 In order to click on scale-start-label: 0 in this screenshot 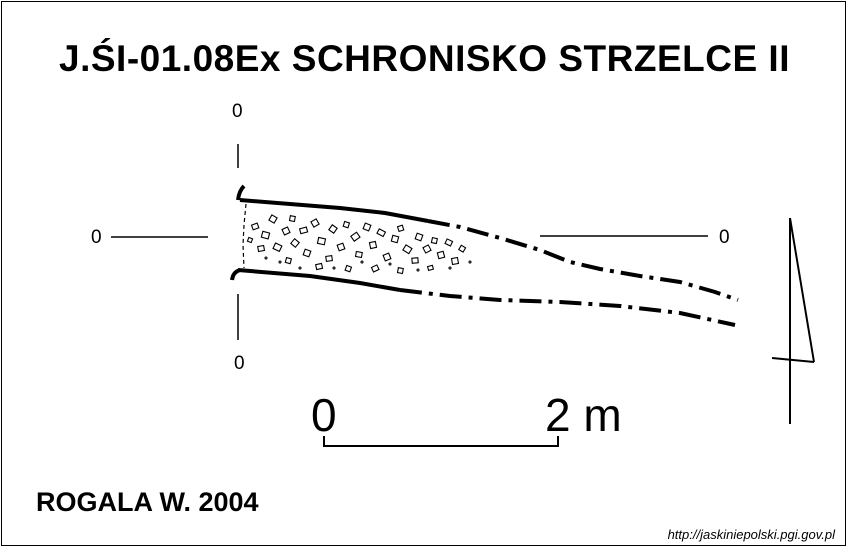, I will do `click(324, 415)`.